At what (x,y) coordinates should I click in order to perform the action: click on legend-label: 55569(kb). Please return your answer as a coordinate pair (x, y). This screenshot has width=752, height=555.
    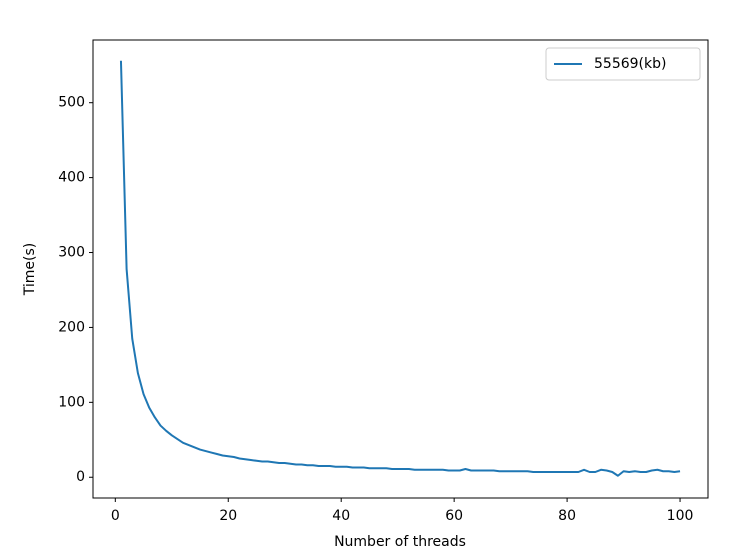
    Looking at the image, I should click on (630, 64).